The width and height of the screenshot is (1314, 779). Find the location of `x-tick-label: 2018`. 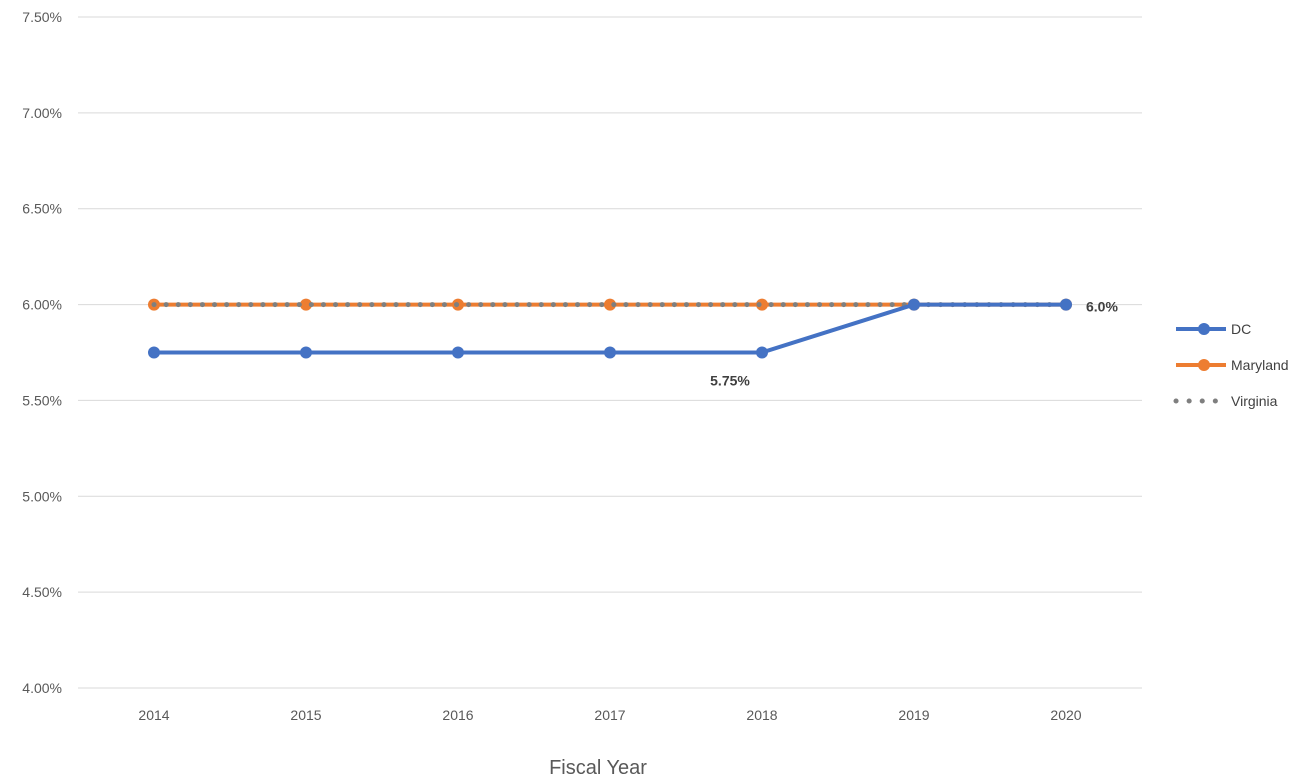

x-tick-label: 2018 is located at coordinates (761, 715).